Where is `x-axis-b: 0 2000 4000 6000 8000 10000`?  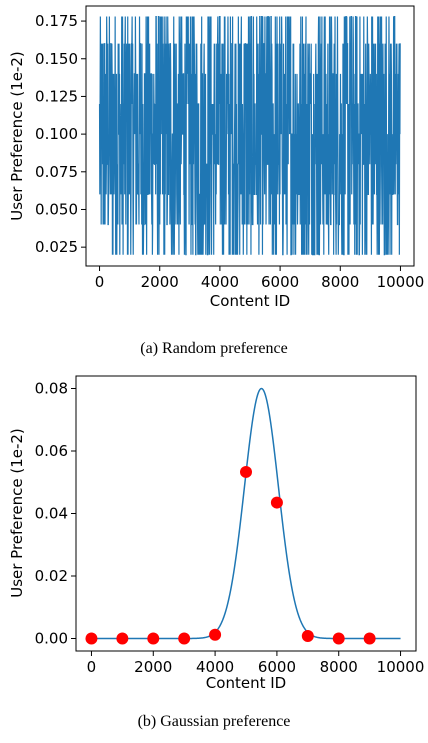 x-axis-b: 0 2000 4000 6000 8000 10000 is located at coordinates (256, 663).